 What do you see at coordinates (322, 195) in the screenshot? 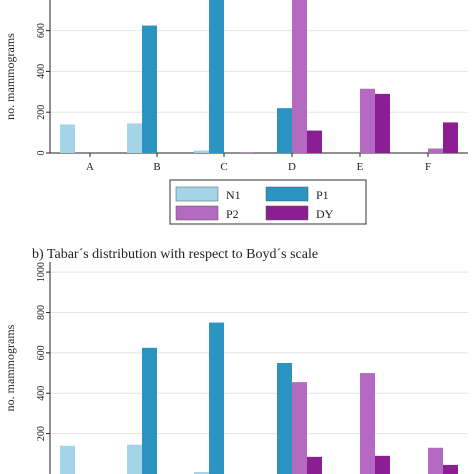
I see `legend-label-P1: P1` at bounding box center [322, 195].